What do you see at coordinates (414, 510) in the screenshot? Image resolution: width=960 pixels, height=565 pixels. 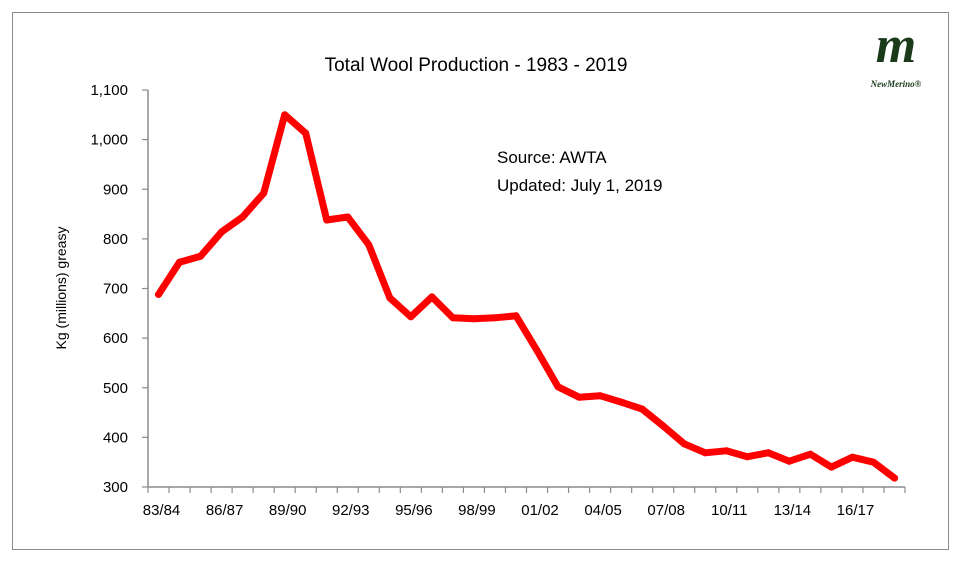 I see `x-tick-label: 95/96` at bounding box center [414, 510].